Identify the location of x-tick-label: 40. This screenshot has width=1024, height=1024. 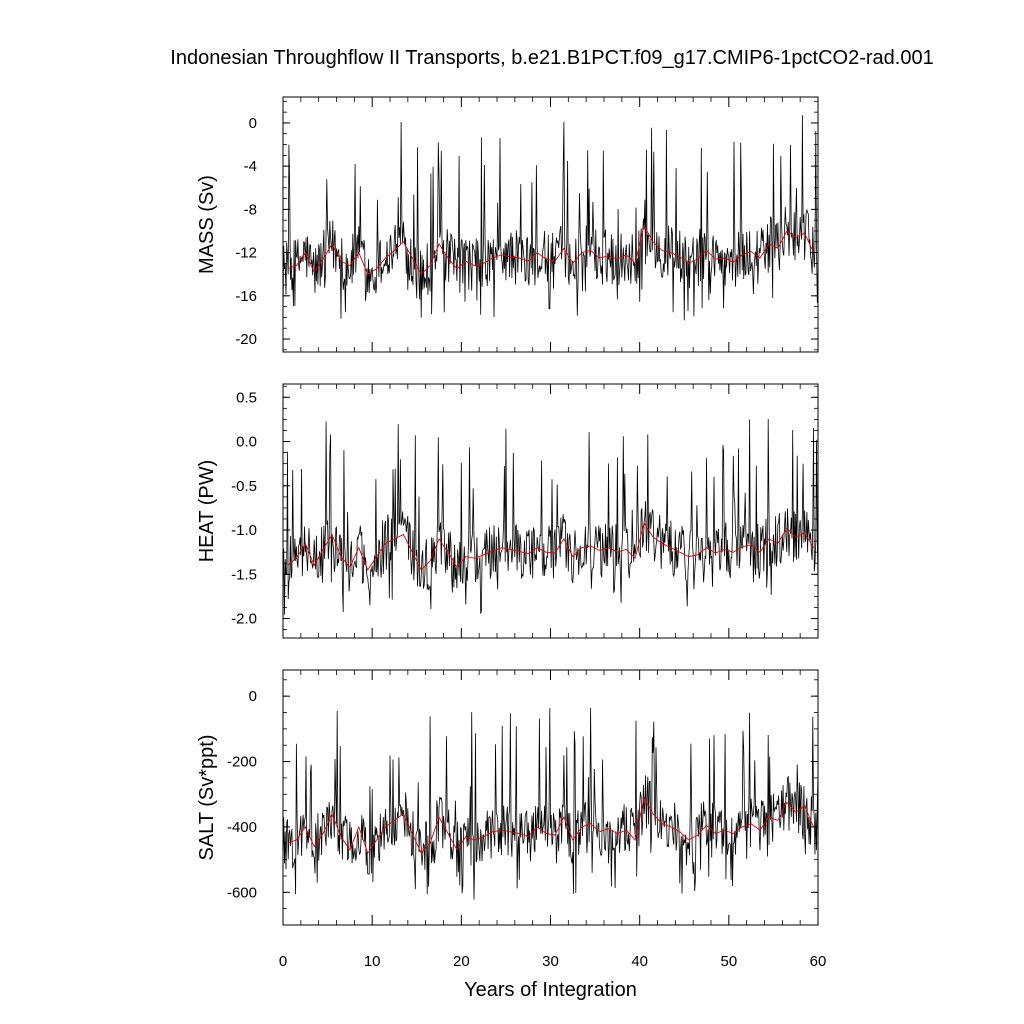
(639, 961).